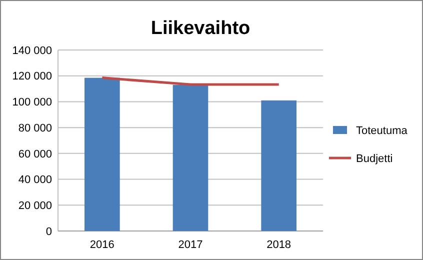 Image resolution: width=423 pixels, height=260 pixels. What do you see at coordinates (279, 245) in the screenshot?
I see `x-tick-label: 2018` at bounding box center [279, 245].